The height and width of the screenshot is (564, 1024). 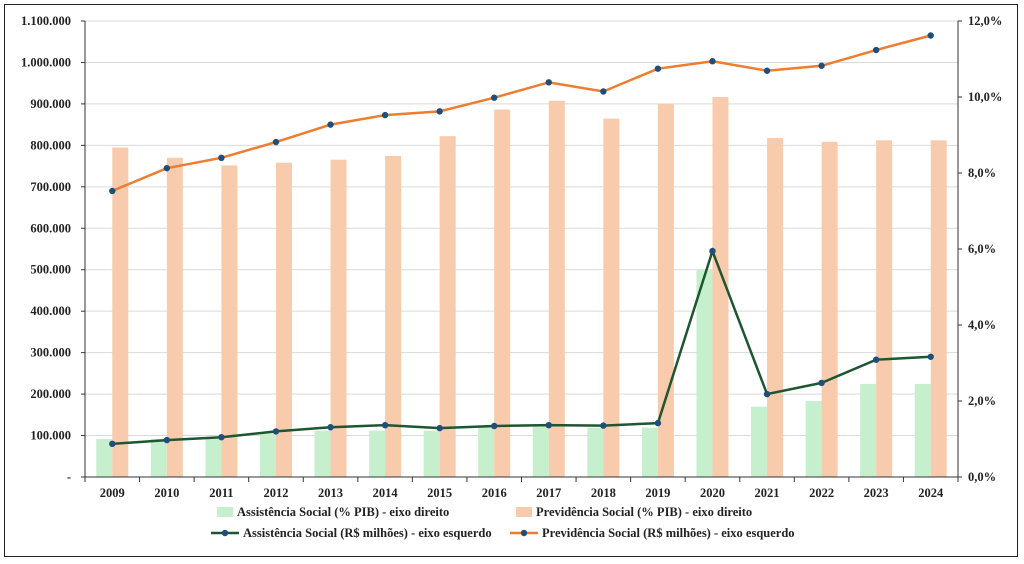 I want to click on right-axis-ticks: 0,0% 2,0% 4,0% 6,0% 8,0% 10,0% 12,0%, so click(x=980, y=249).